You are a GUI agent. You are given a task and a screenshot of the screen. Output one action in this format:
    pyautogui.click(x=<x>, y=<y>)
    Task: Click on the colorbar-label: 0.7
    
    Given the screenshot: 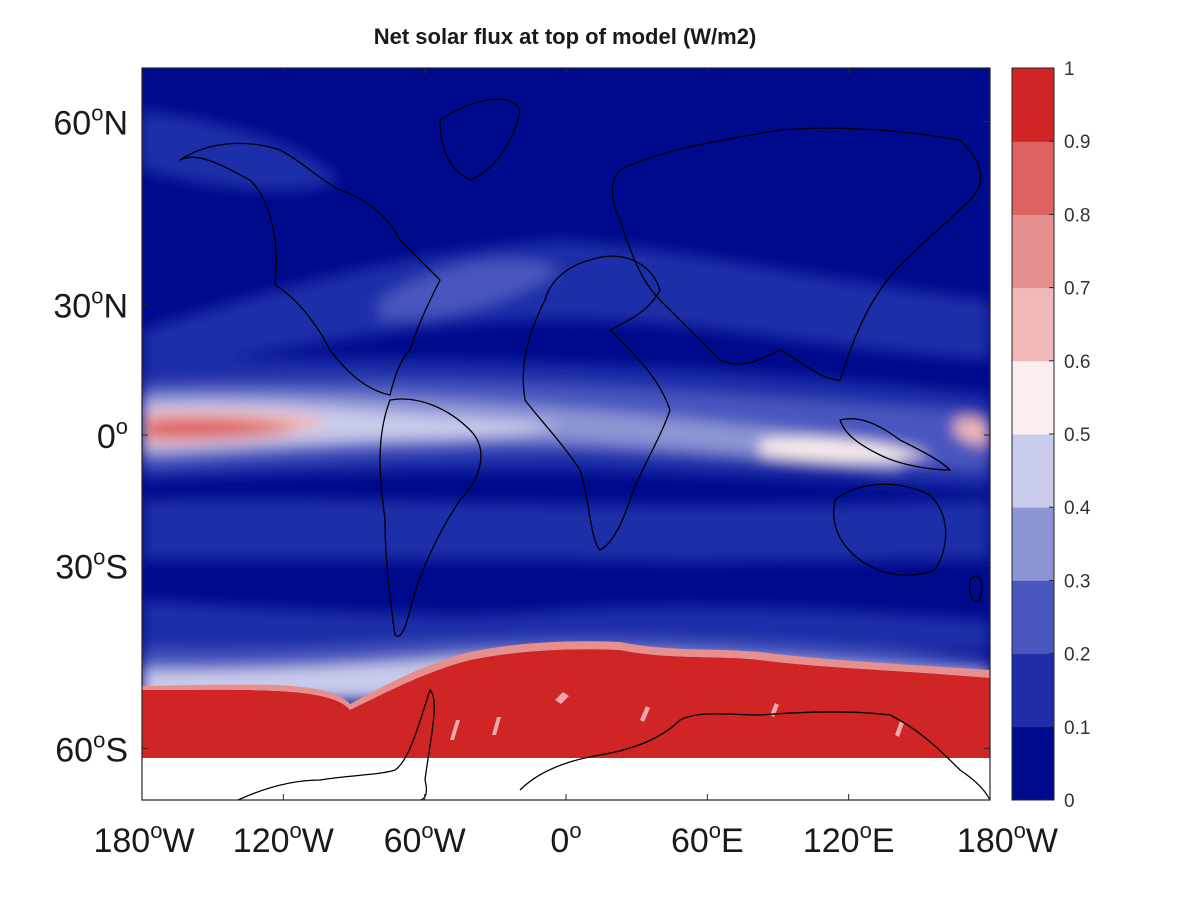 What is the action you would take?
    pyautogui.click(x=1077, y=289)
    